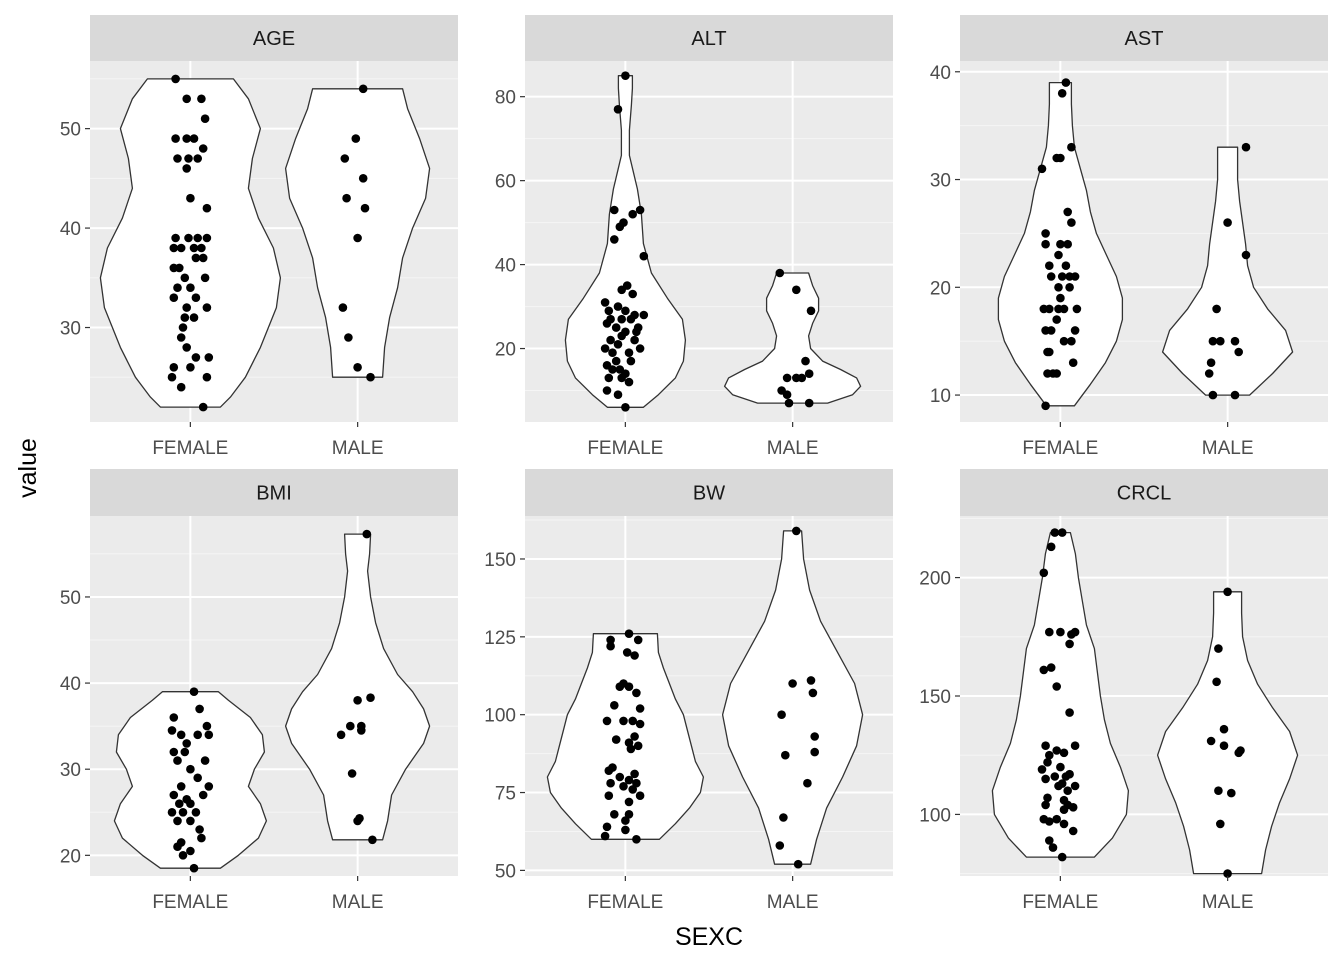 The width and height of the screenshot is (1344, 960). I want to click on facet-strip, so click(709, 38).